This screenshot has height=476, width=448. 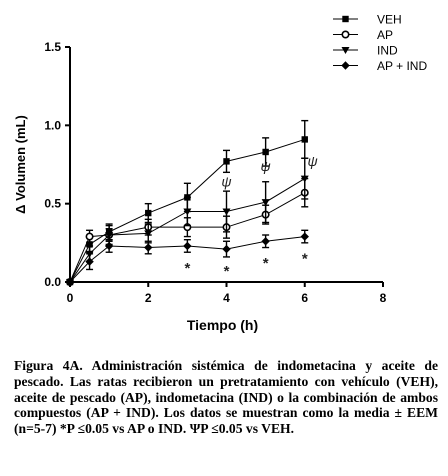 What do you see at coordinates (389, 20) in the screenshot?
I see `legend-label: VEH` at bounding box center [389, 20].